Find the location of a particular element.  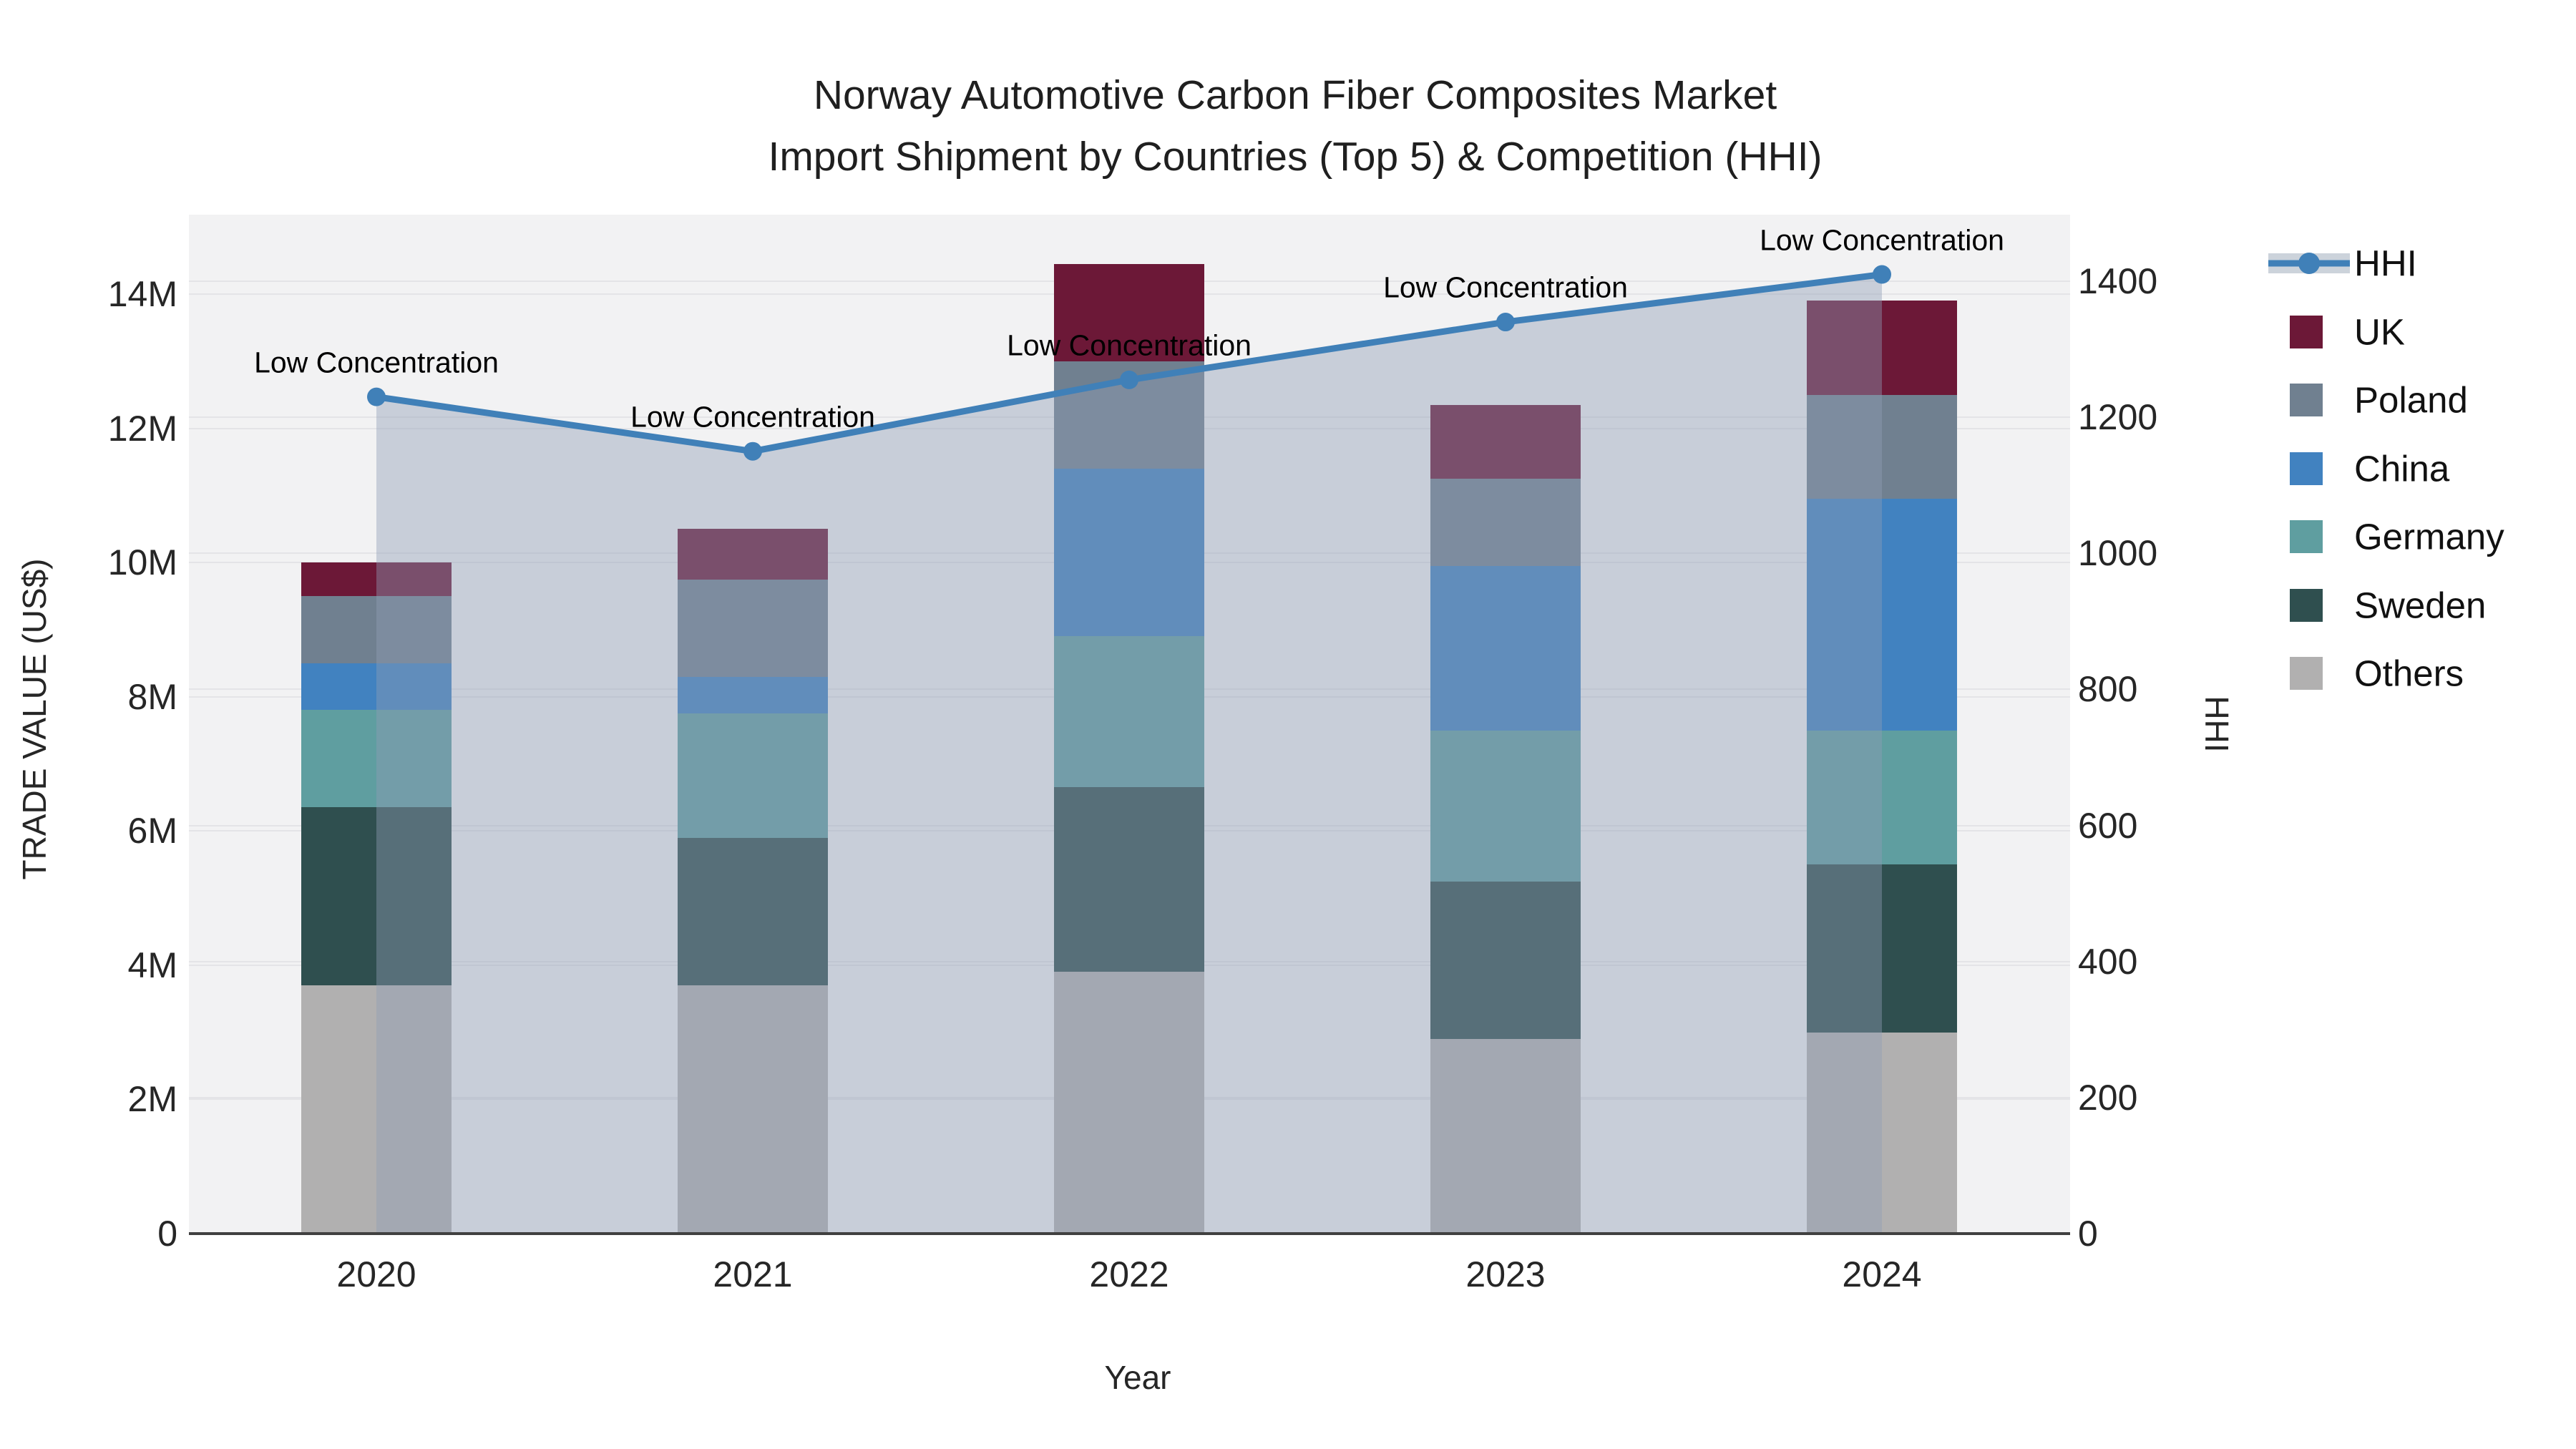

x-axis-line is located at coordinates (1129, 1233).